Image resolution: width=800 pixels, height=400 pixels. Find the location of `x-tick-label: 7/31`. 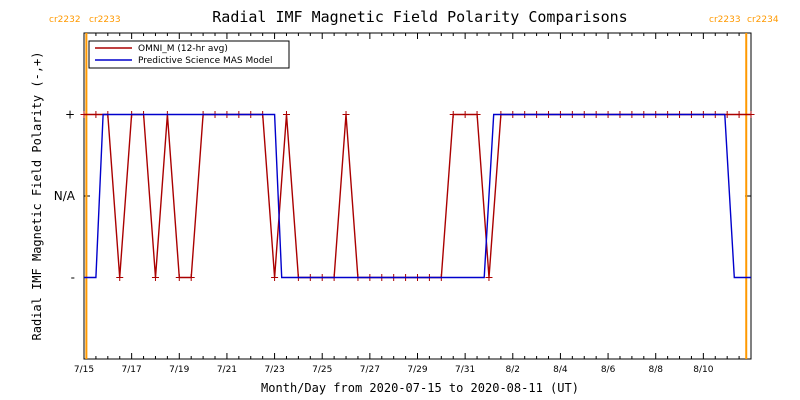

x-tick-label: 7/31 is located at coordinates (465, 370).